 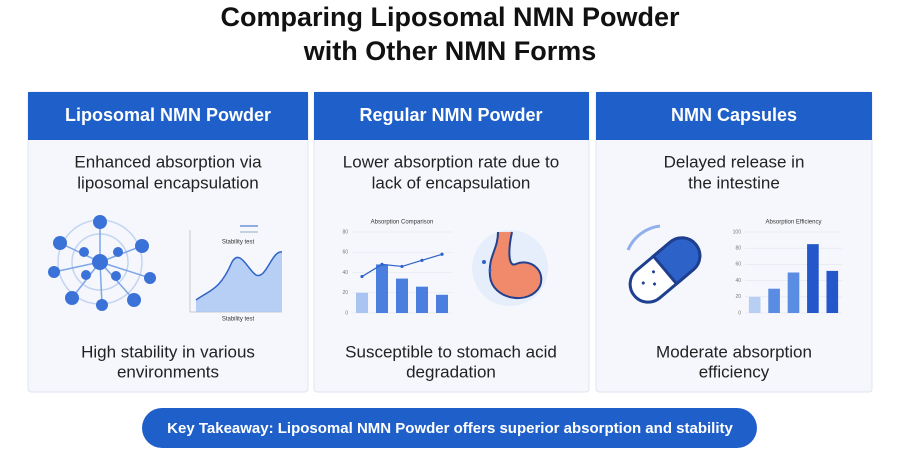 I want to click on mini-chart-title: Absorption Comparison, so click(x=402, y=223).